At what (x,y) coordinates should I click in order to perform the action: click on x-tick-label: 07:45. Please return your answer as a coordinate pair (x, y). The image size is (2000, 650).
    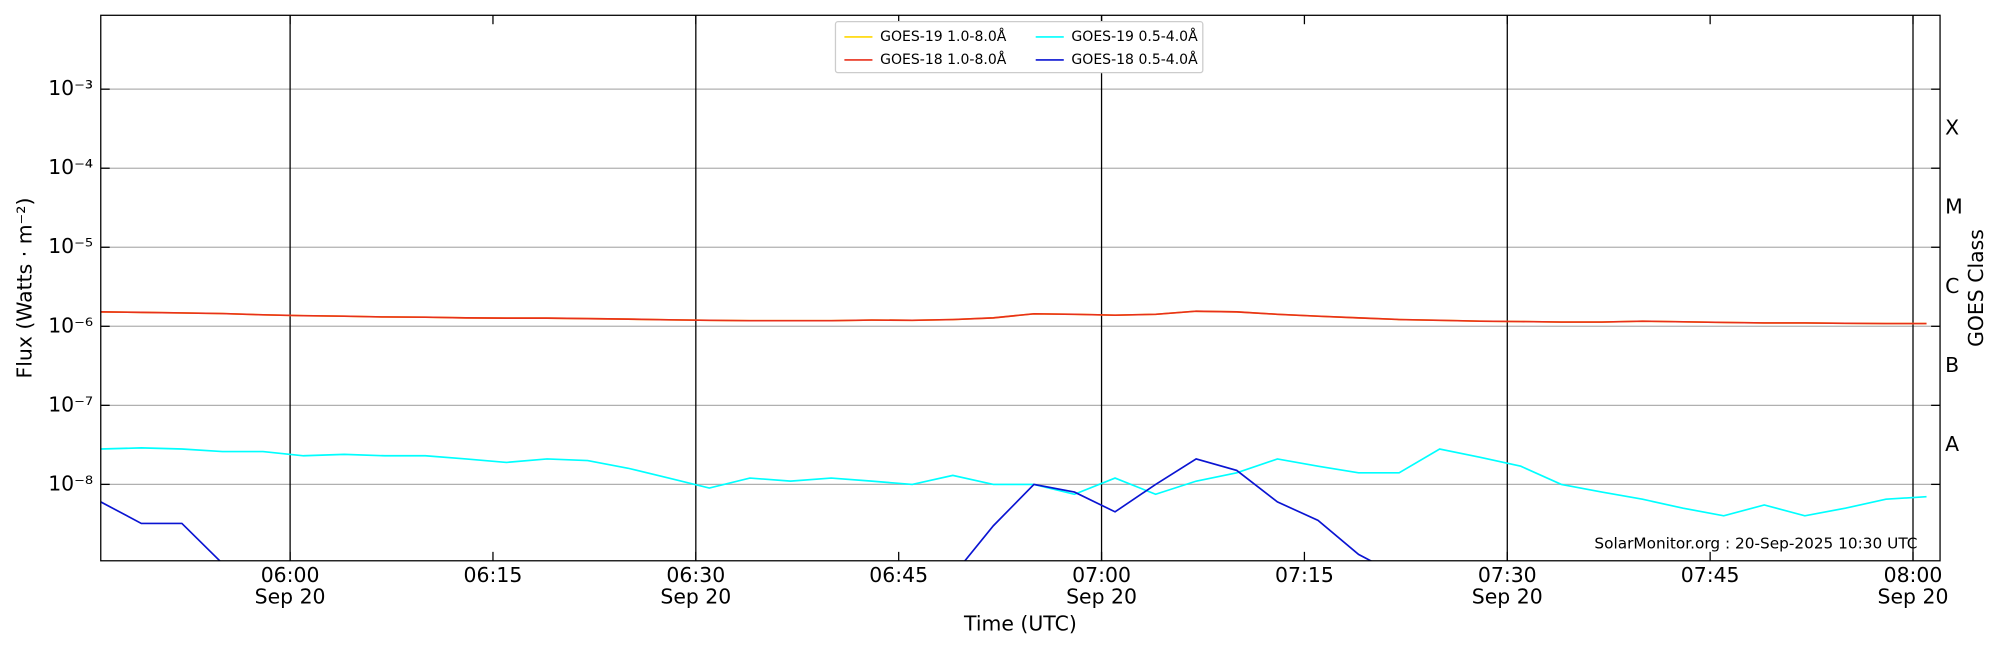
    Looking at the image, I should click on (1710, 575).